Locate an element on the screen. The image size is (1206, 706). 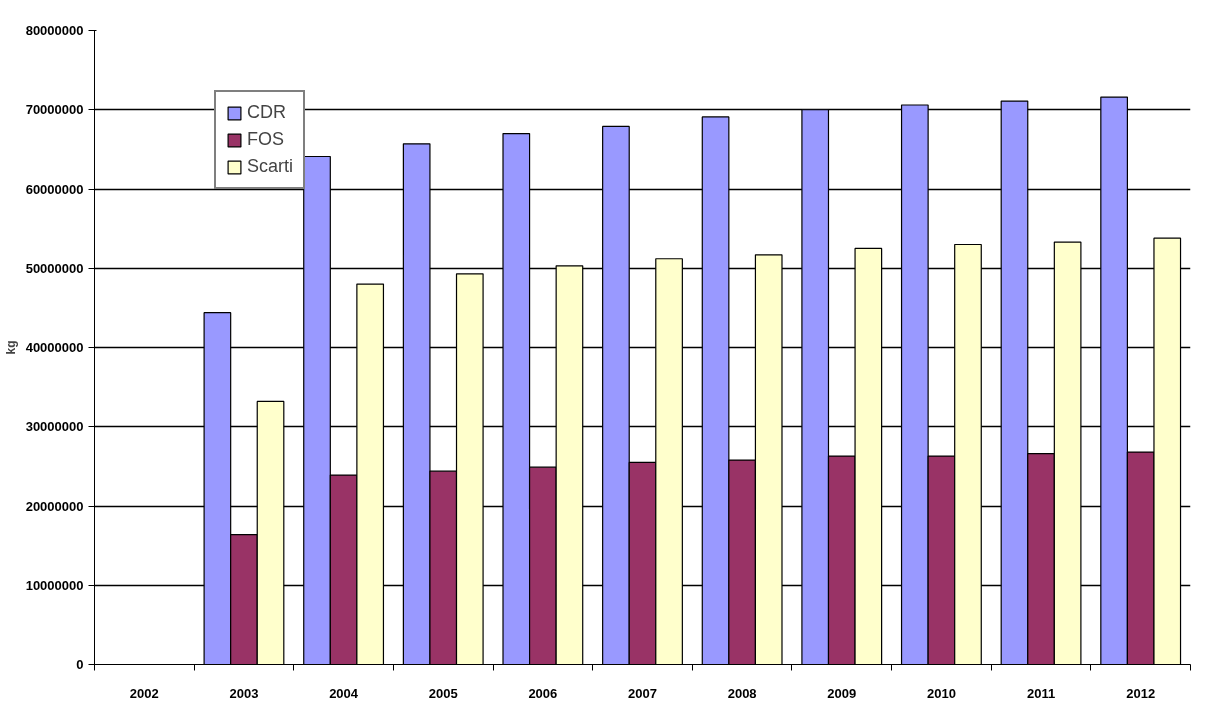
x-tick-label: 2008 is located at coordinates (742, 693).